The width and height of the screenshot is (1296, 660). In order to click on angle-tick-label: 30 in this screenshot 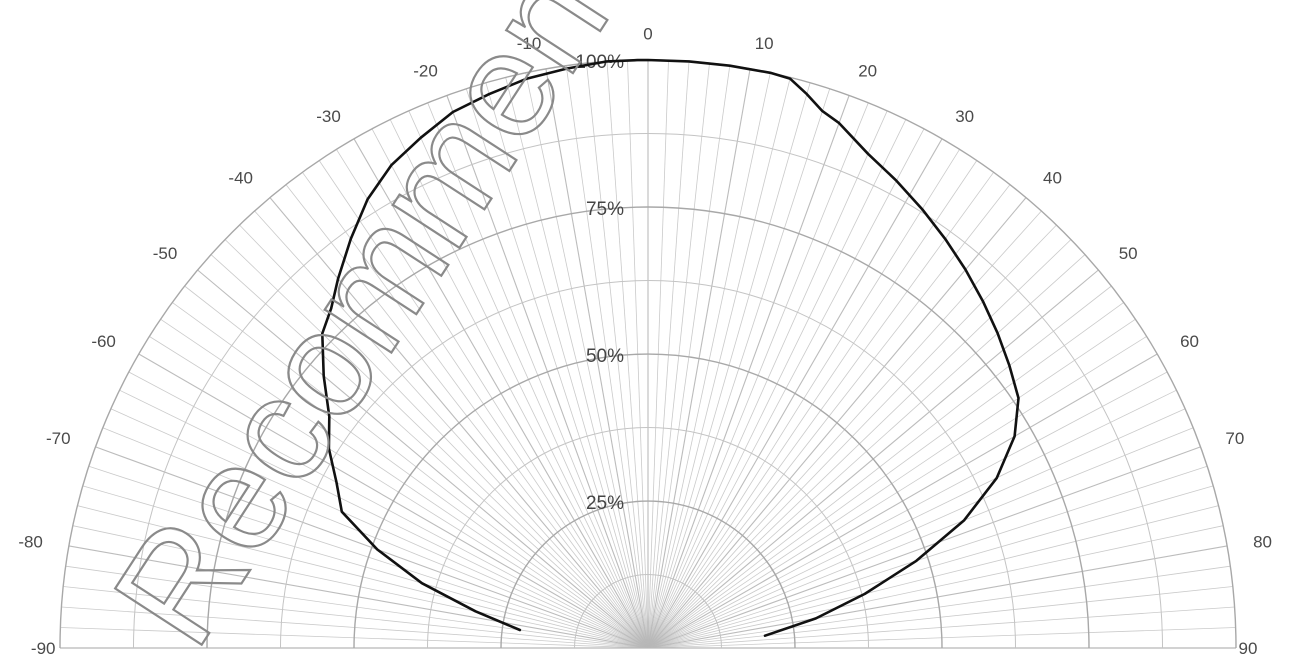, I will do `click(964, 116)`.